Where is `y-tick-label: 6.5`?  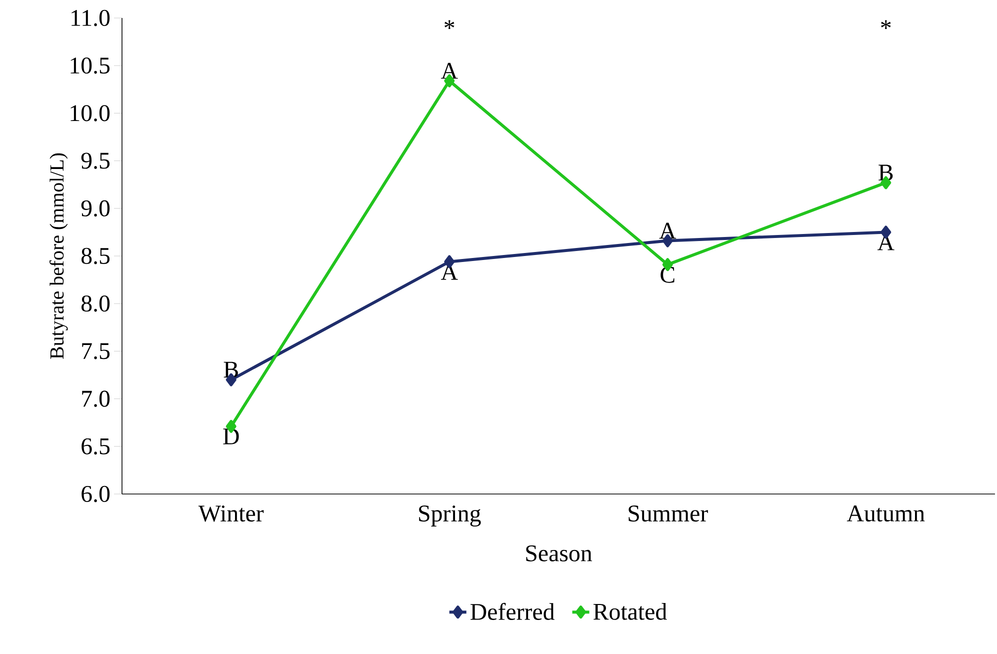 y-tick-label: 6.5 is located at coordinates (96, 446).